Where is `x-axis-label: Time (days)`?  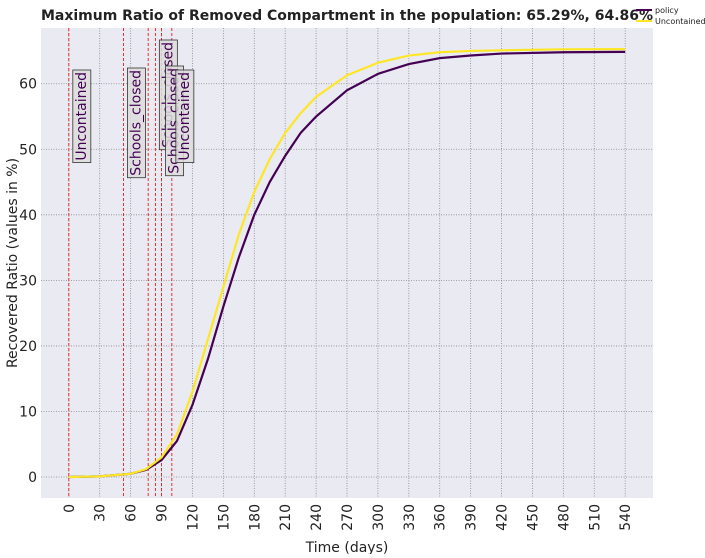 x-axis-label: Time (days) is located at coordinates (347, 547).